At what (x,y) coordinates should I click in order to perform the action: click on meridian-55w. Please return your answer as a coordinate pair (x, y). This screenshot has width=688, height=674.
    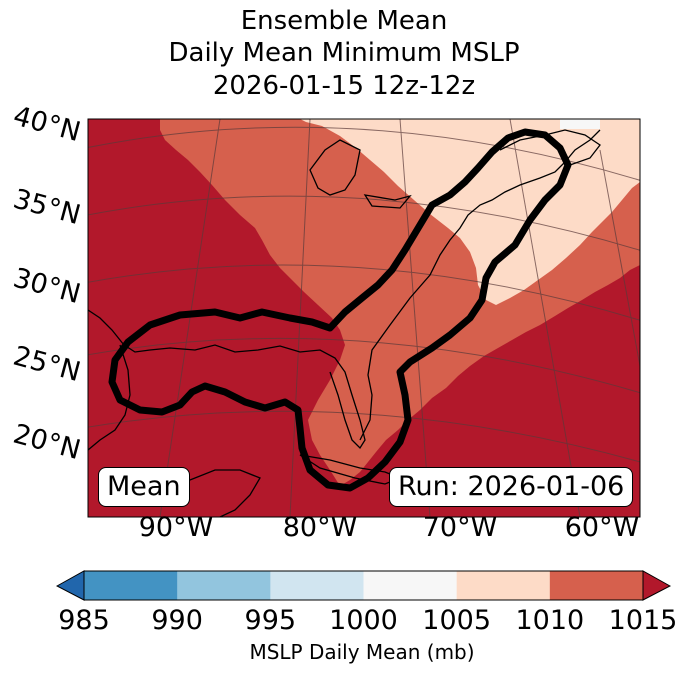
    Looking at the image, I should click on (619, 259).